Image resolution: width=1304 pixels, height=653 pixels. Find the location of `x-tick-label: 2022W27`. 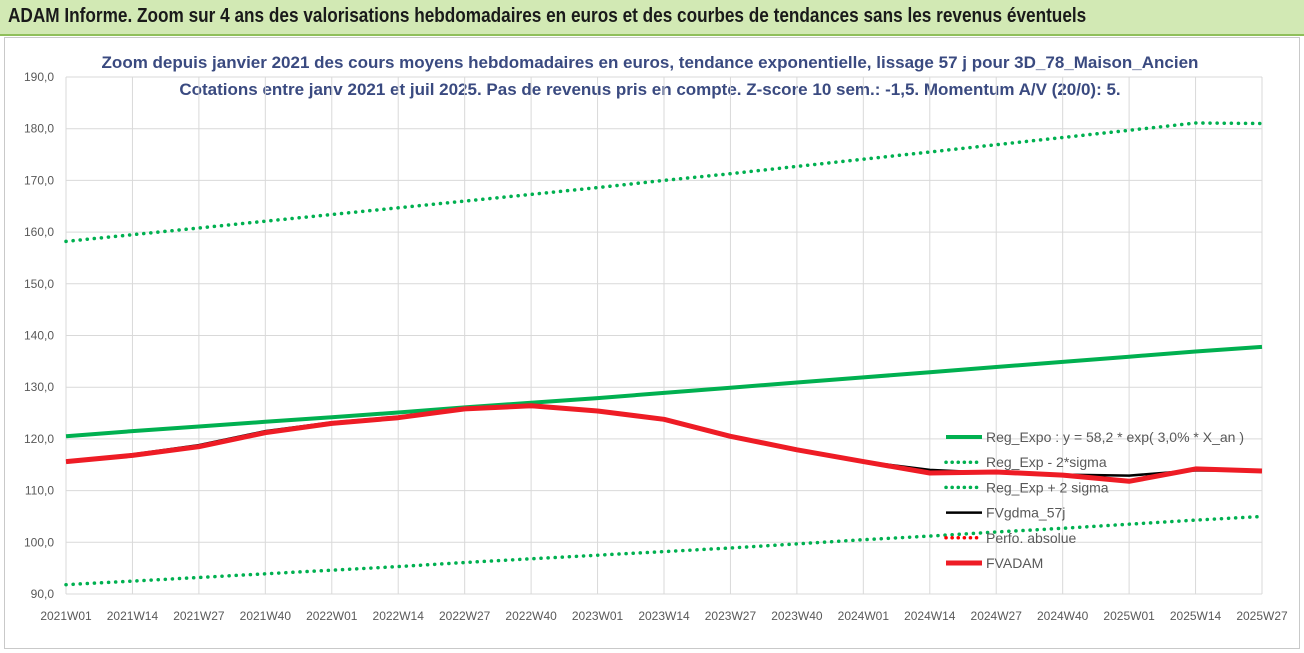

x-tick-label: 2022W27 is located at coordinates (465, 616).